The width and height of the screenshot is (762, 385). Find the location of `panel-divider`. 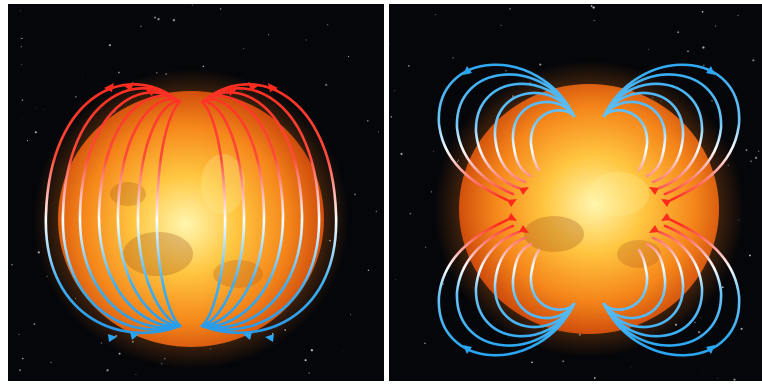

panel-divider is located at coordinates (386, 192).